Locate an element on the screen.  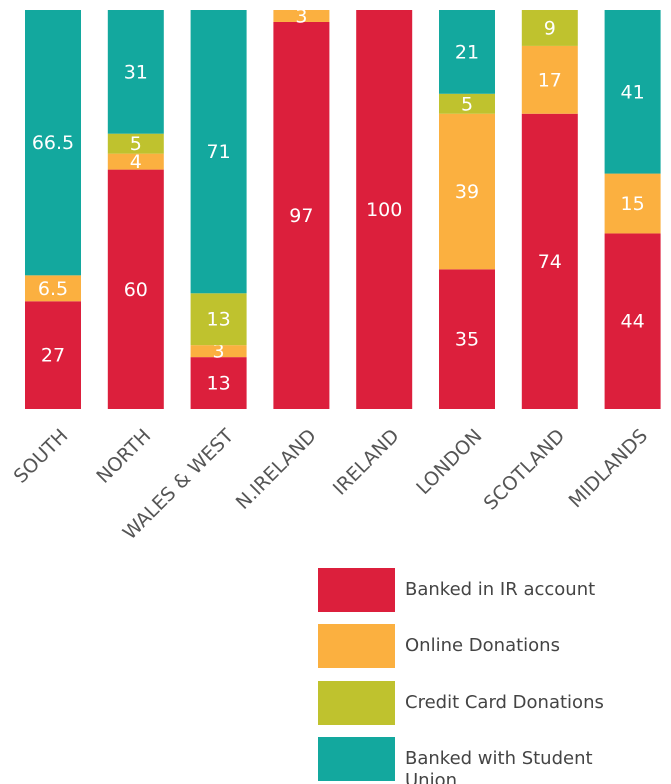
x-tick-label: N.IRELAND is located at coordinates (276, 469).